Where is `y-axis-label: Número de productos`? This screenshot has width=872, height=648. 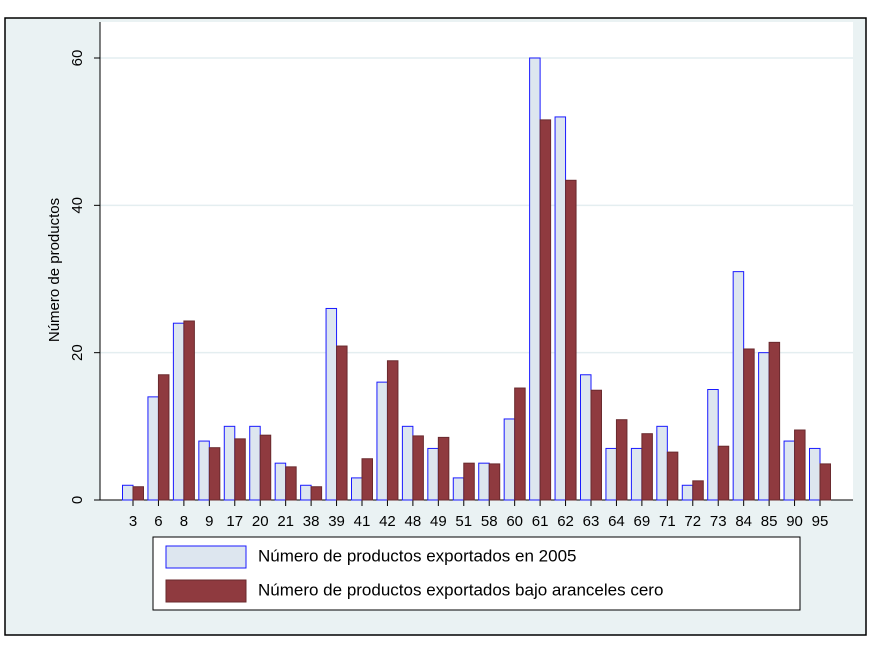 y-axis-label: Número de productos is located at coordinates (54, 270).